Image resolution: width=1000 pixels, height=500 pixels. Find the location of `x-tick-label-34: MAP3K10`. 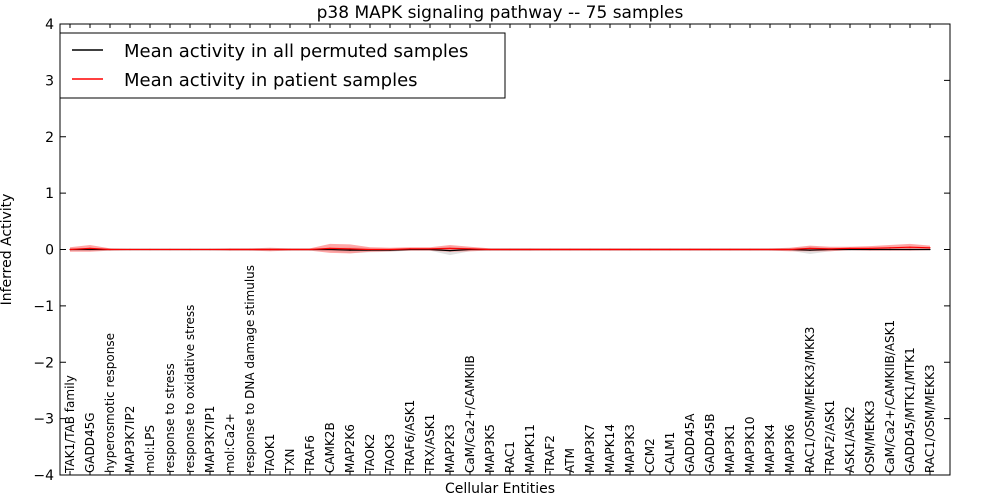

x-tick-label-34: MAP3K10 is located at coordinates (750, 444).